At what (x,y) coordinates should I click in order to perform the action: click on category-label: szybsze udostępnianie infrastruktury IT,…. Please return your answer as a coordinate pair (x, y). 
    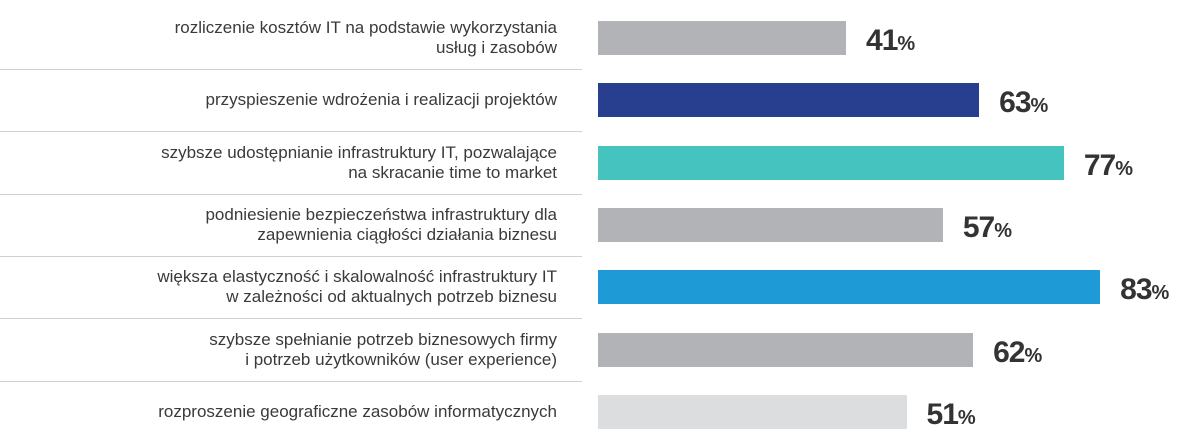
    Looking at the image, I should click on (359, 162).